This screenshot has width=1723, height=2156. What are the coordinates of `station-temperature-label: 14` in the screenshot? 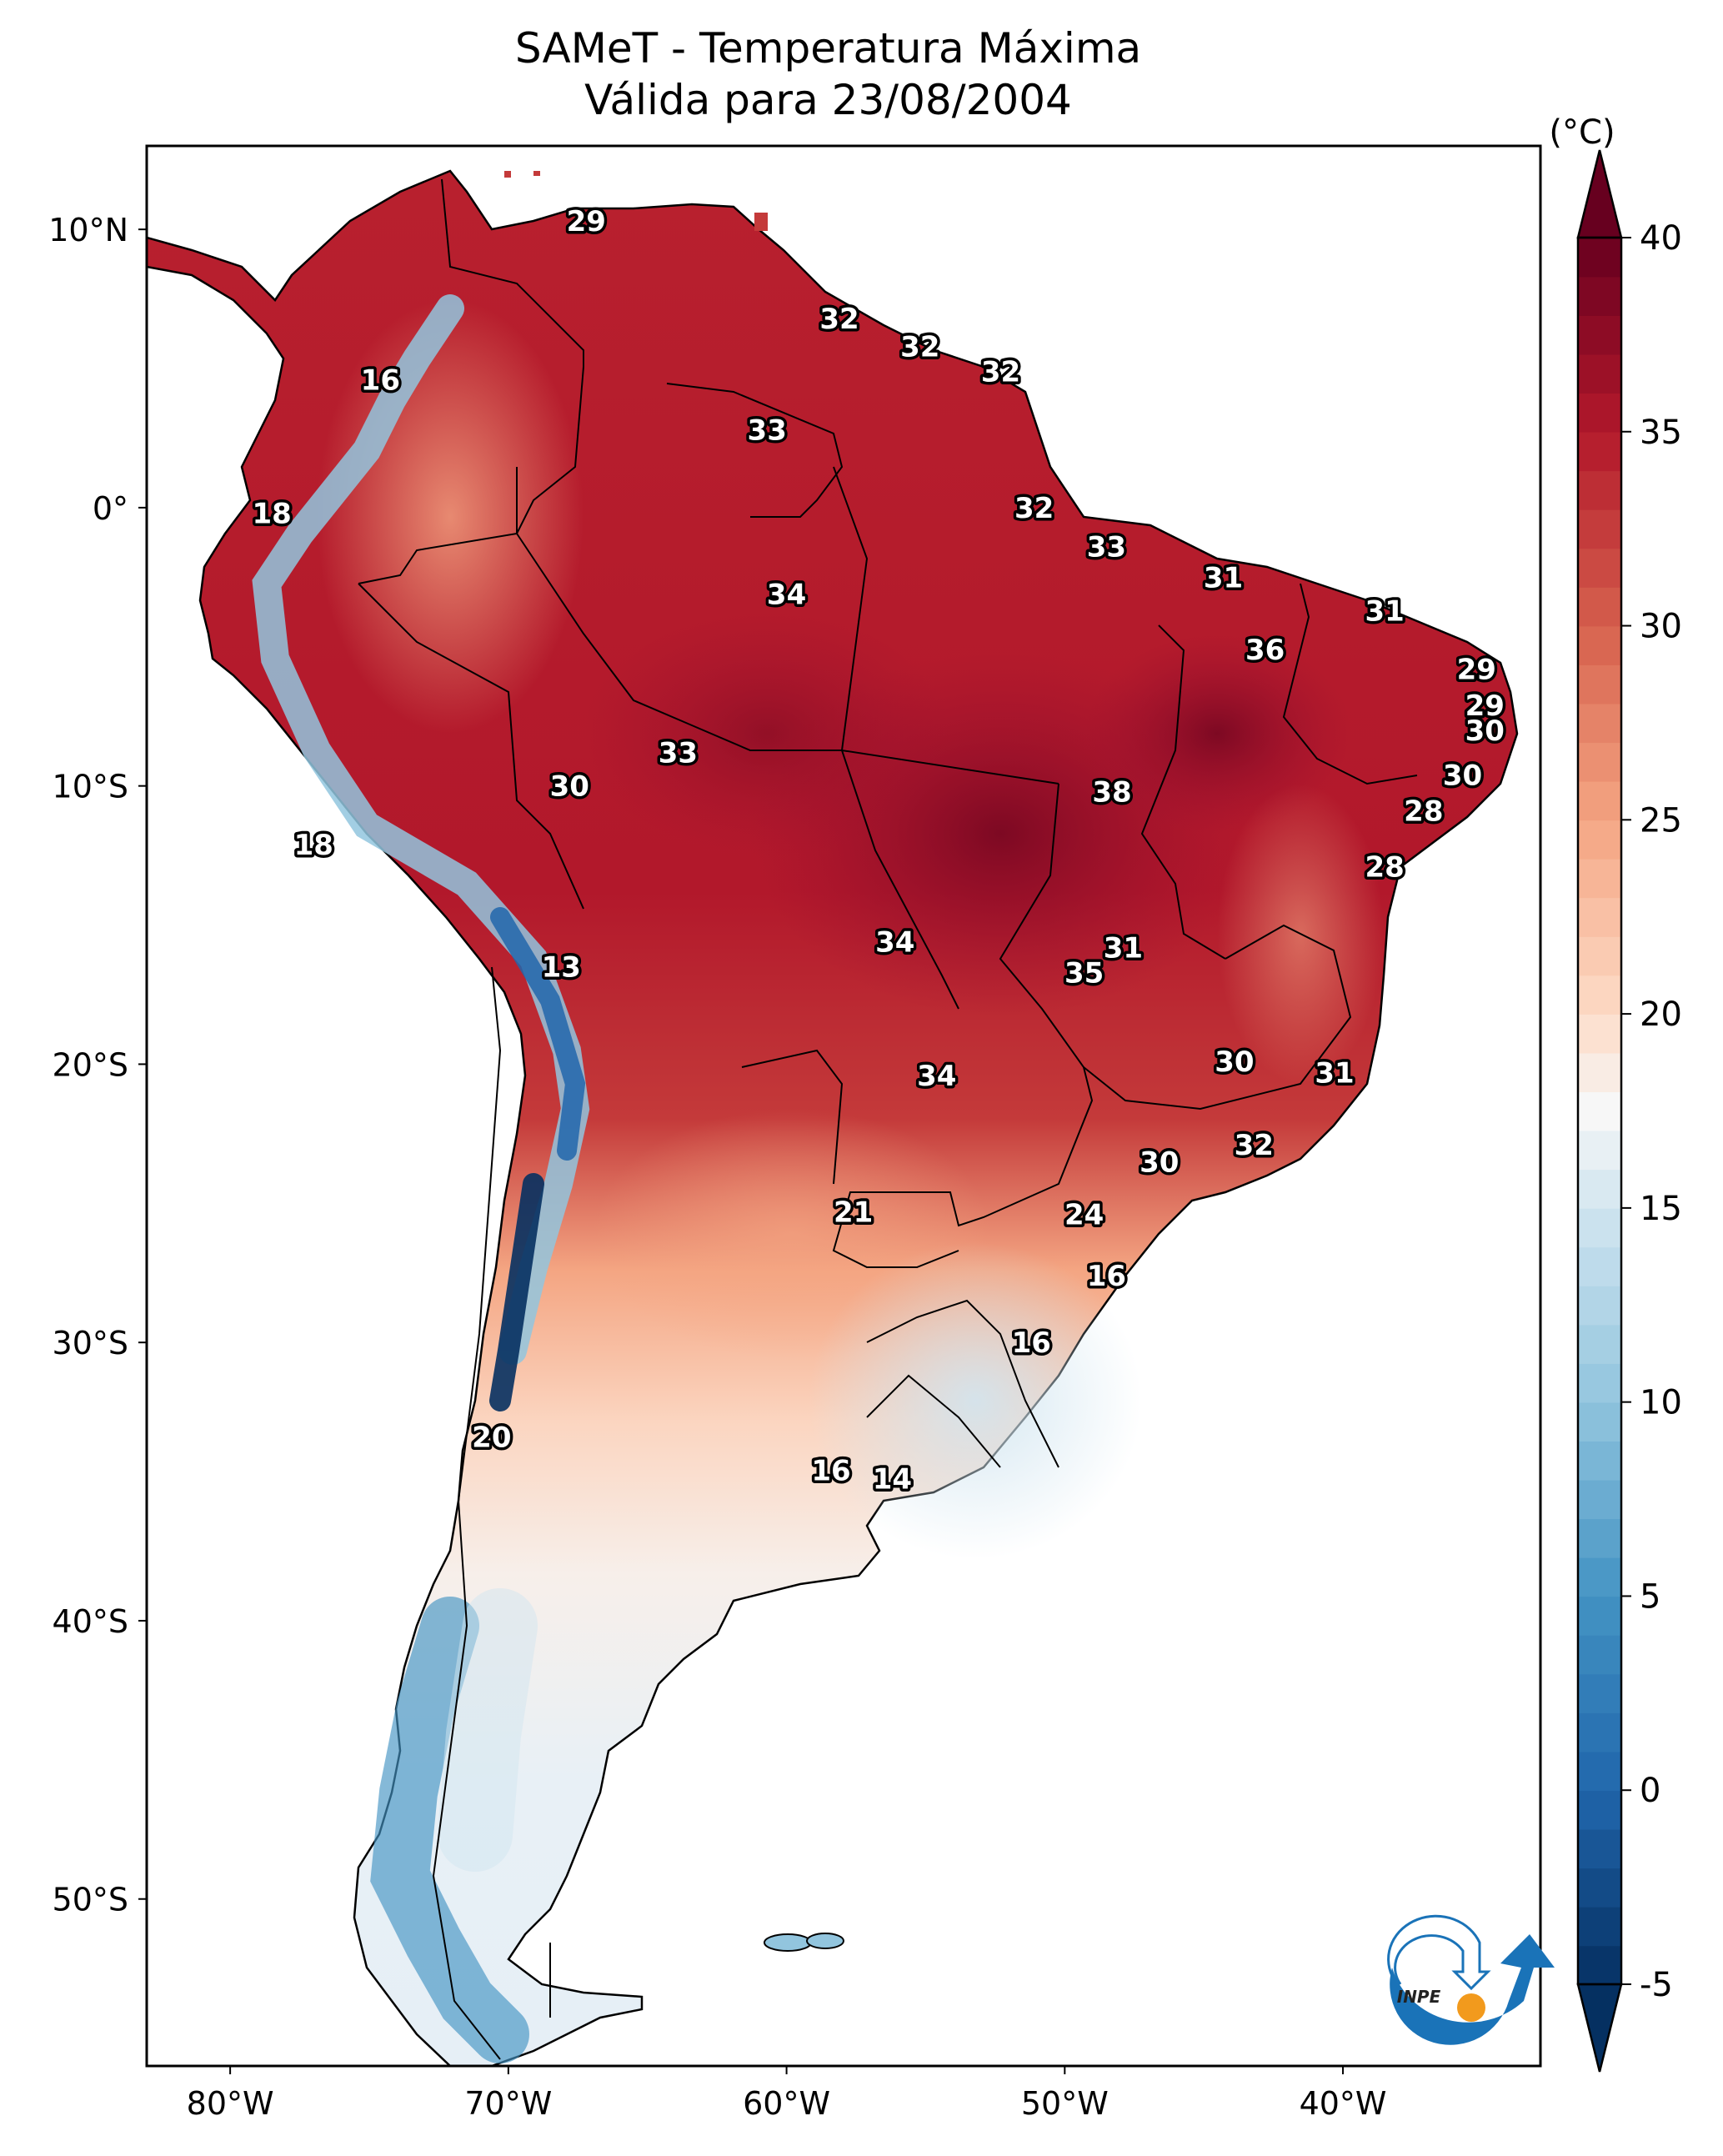 It's located at (892, 1480).